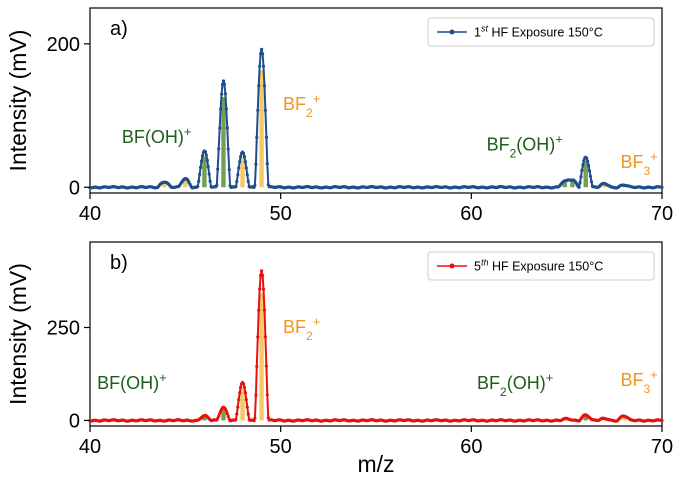 The width and height of the screenshot is (675, 481). I want to click on y-axis-label: Intensity (mV), so click(18, 101).